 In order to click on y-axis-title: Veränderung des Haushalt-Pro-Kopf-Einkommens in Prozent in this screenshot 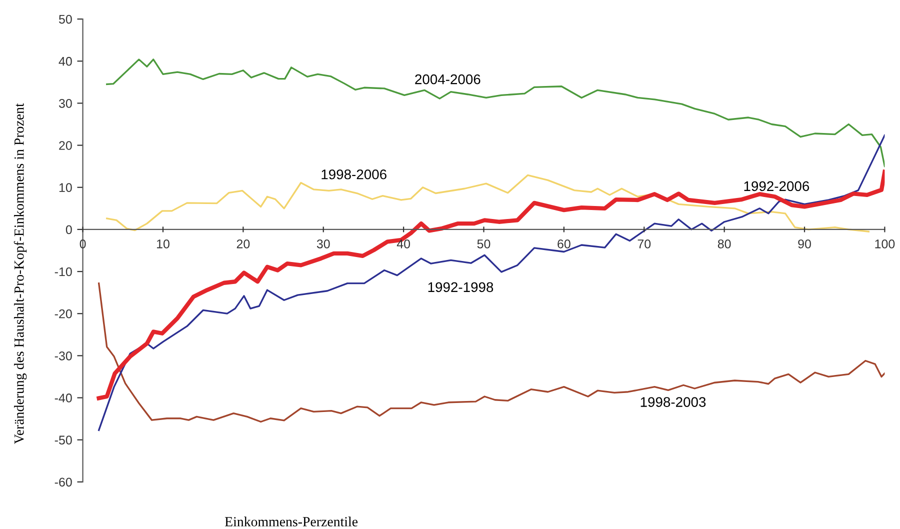, I will do `click(20, 273)`.